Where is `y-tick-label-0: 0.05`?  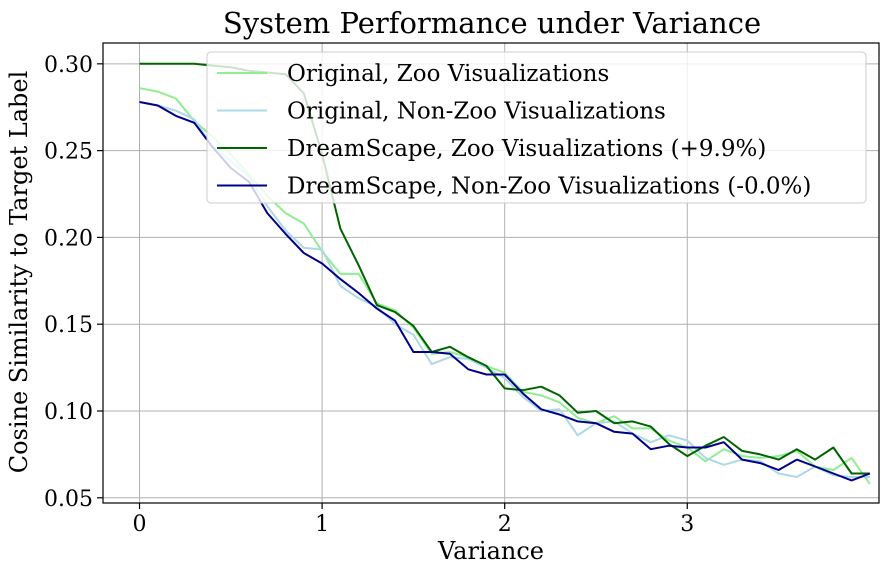 y-tick-label-0: 0.05 is located at coordinates (68, 499).